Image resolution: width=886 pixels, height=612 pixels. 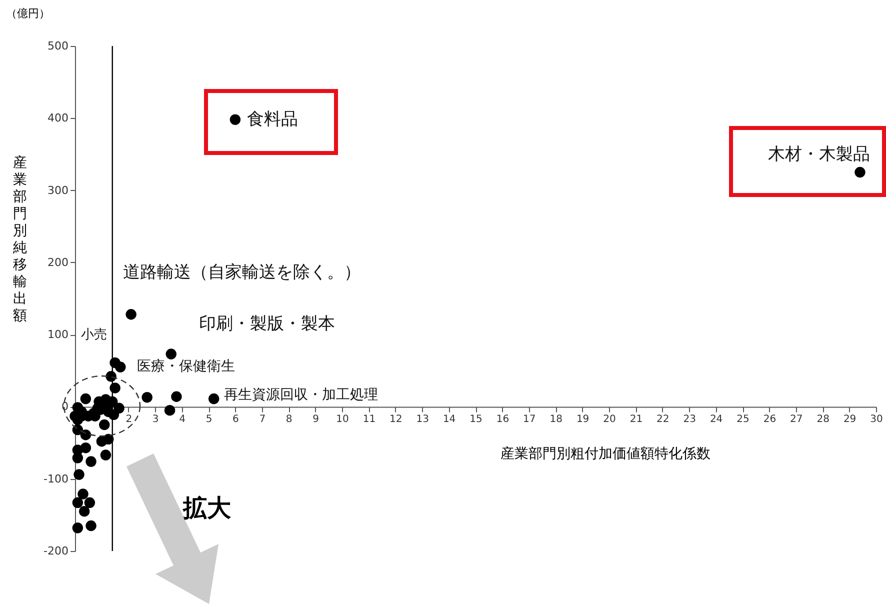 What do you see at coordinates (823, 420) in the screenshot?
I see `x-tick-label: 28` at bounding box center [823, 420].